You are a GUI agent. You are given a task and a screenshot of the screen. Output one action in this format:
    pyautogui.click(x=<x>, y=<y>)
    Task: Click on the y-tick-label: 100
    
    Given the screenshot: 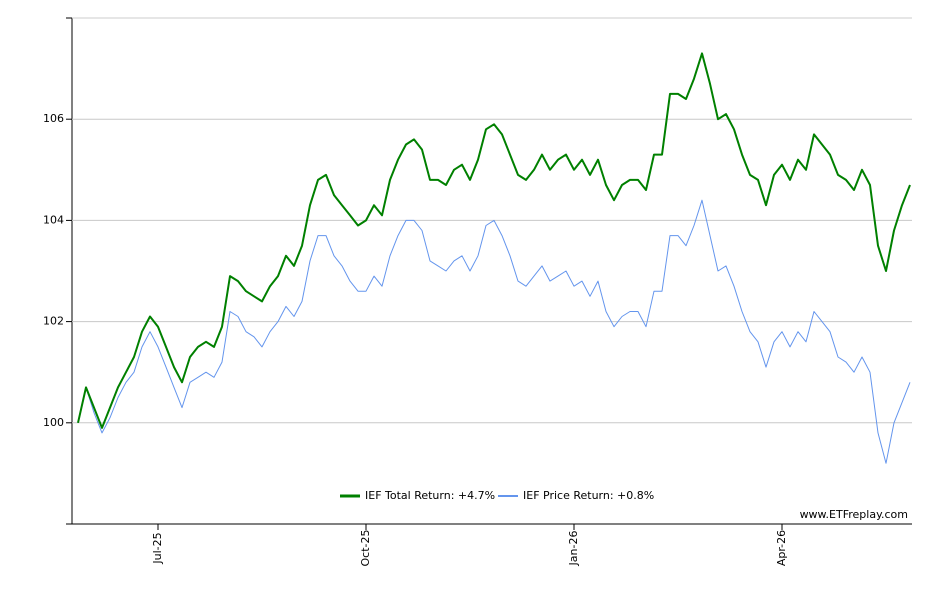 What is the action you would take?
    pyautogui.click(x=53, y=422)
    